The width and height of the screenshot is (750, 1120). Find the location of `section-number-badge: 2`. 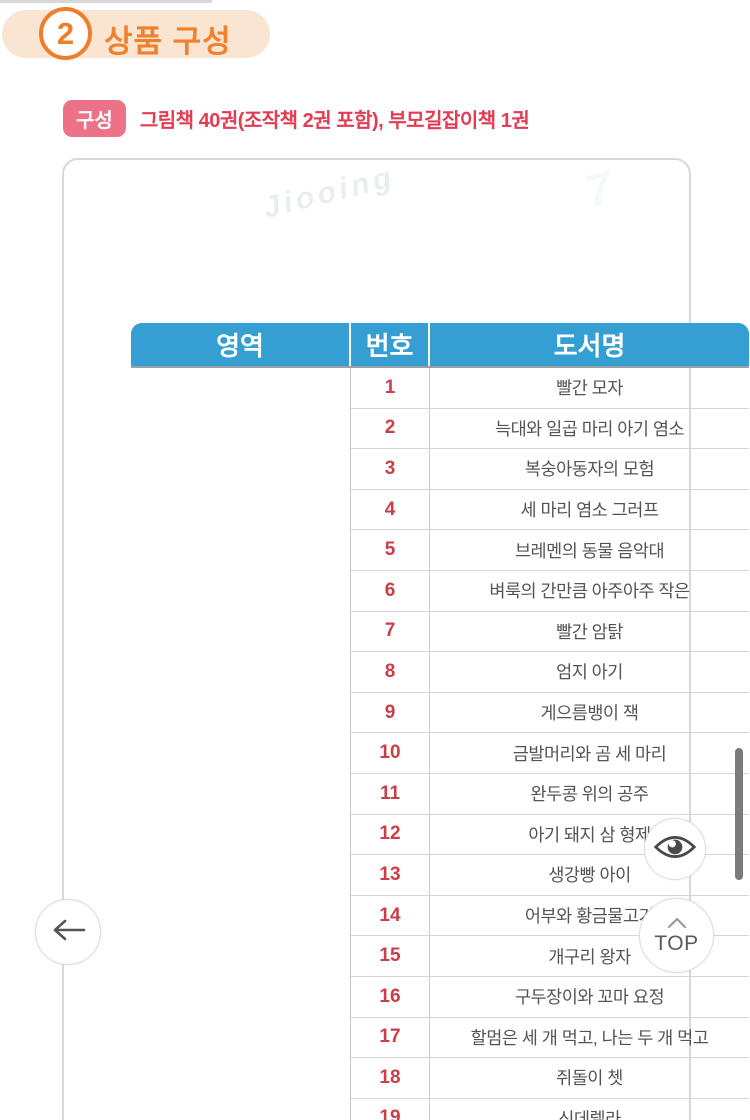

section-number-badge: 2 is located at coordinates (65, 33).